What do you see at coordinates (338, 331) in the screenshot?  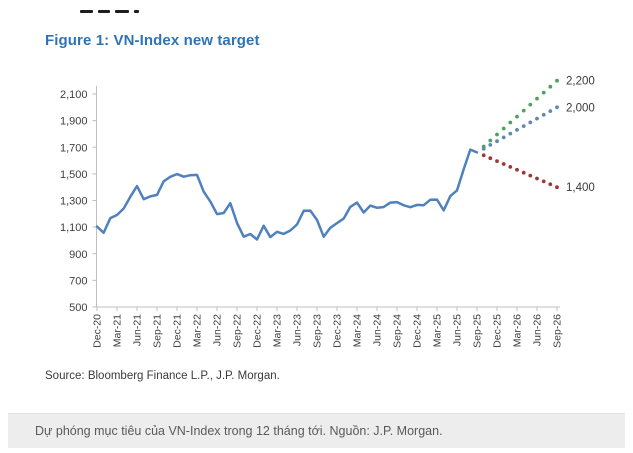 I see `x-tick-label: Dec-23` at bounding box center [338, 331].